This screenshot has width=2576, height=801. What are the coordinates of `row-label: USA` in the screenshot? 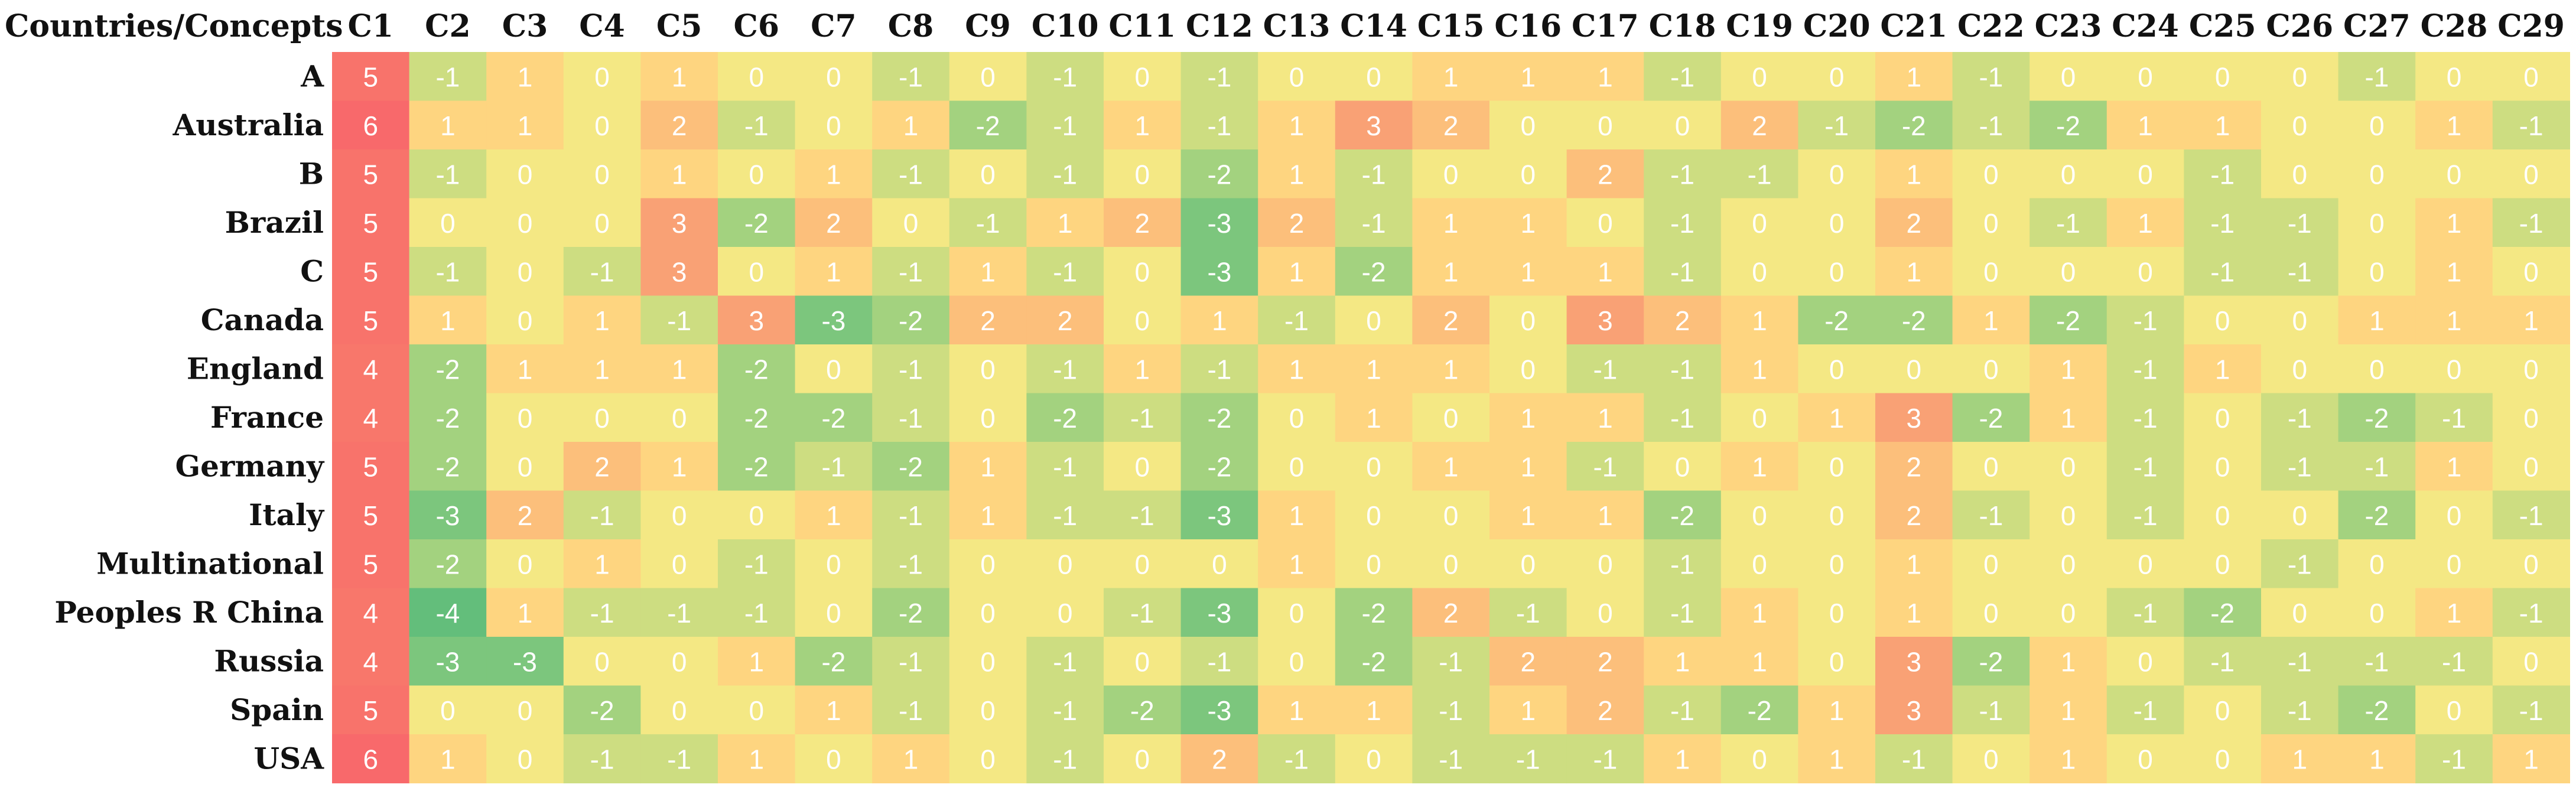 It's located at (288, 758).